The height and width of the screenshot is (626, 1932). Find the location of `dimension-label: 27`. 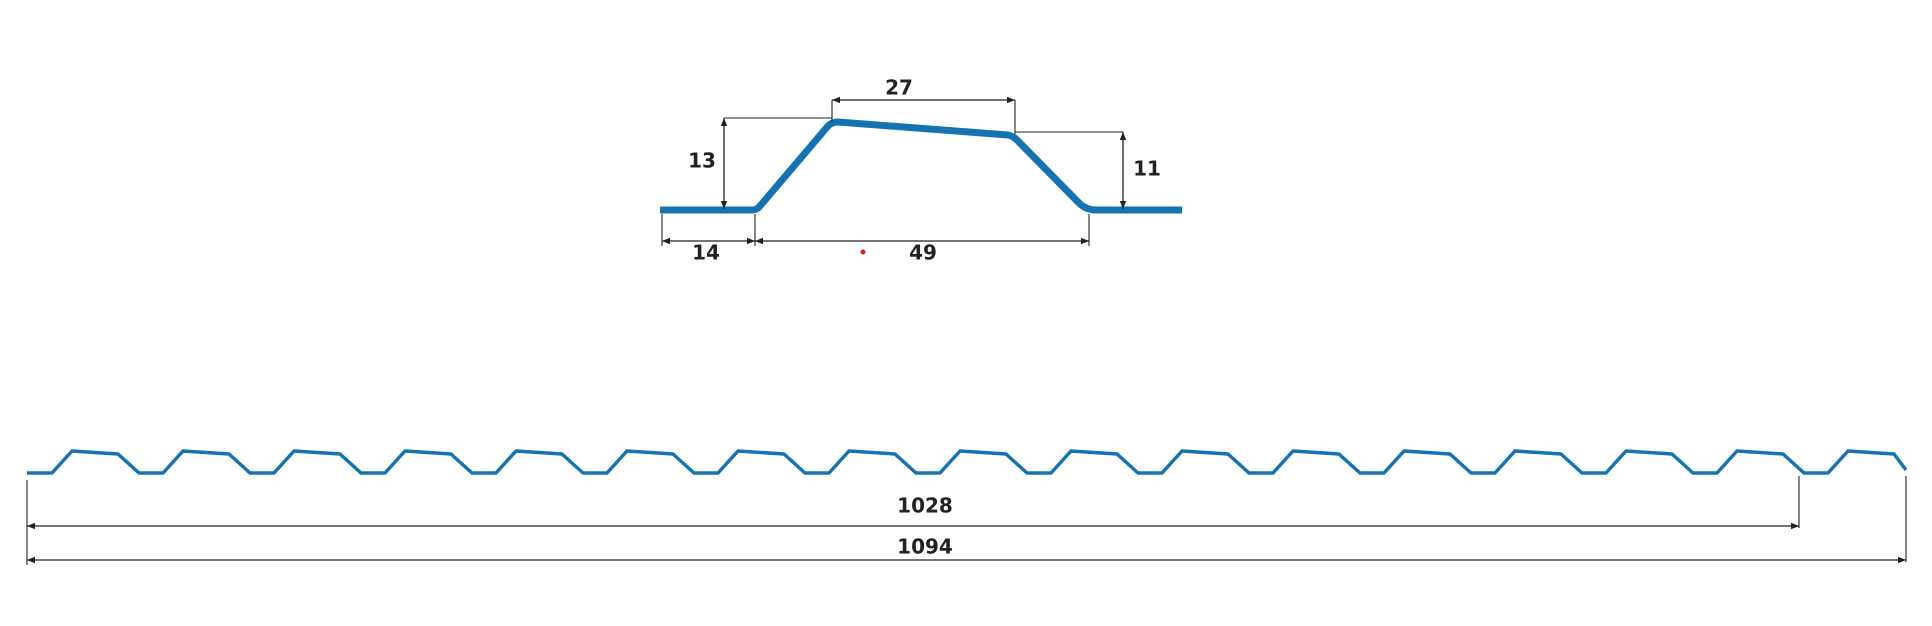

dimension-label: 27 is located at coordinates (899, 88).